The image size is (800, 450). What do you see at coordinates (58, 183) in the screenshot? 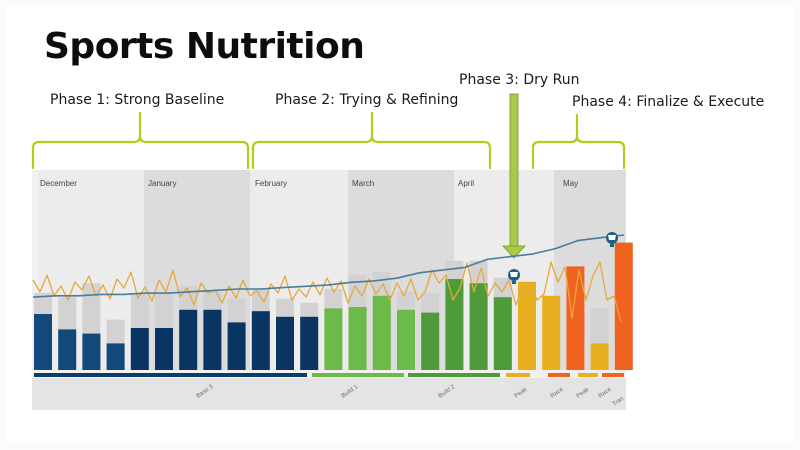
I see `month-label-december: December` at bounding box center [58, 183].